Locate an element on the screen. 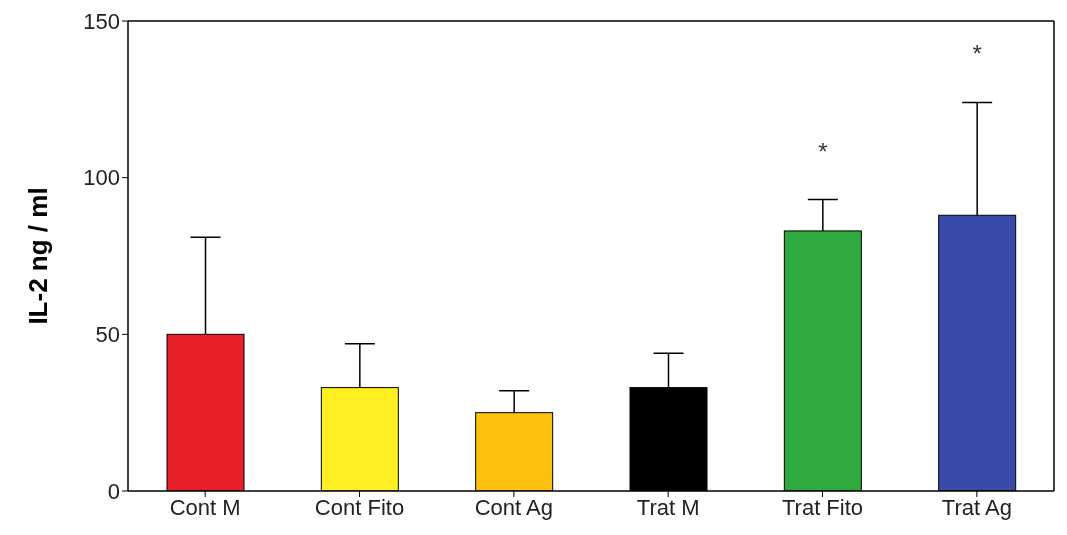 Image resolution: width=1067 pixels, height=535 pixels. y-tick-label: 50 is located at coordinates (107, 335).